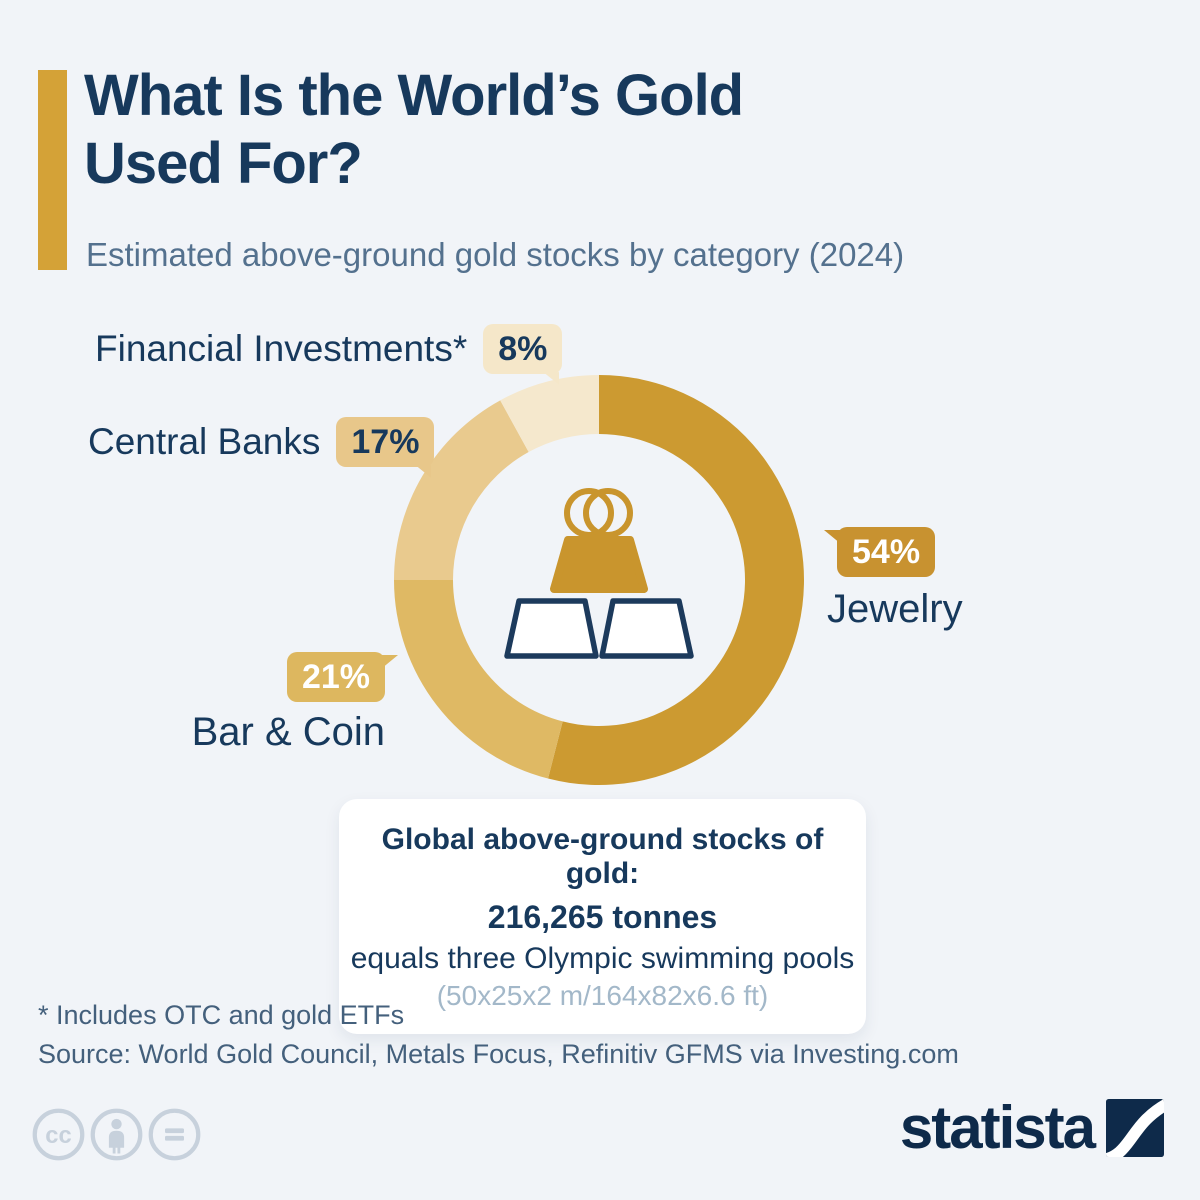 The height and width of the screenshot is (1200, 1200). Describe the element at coordinates (221, 1015) in the screenshot. I see `footnote: * Includes OTC and gold ETFs` at that location.